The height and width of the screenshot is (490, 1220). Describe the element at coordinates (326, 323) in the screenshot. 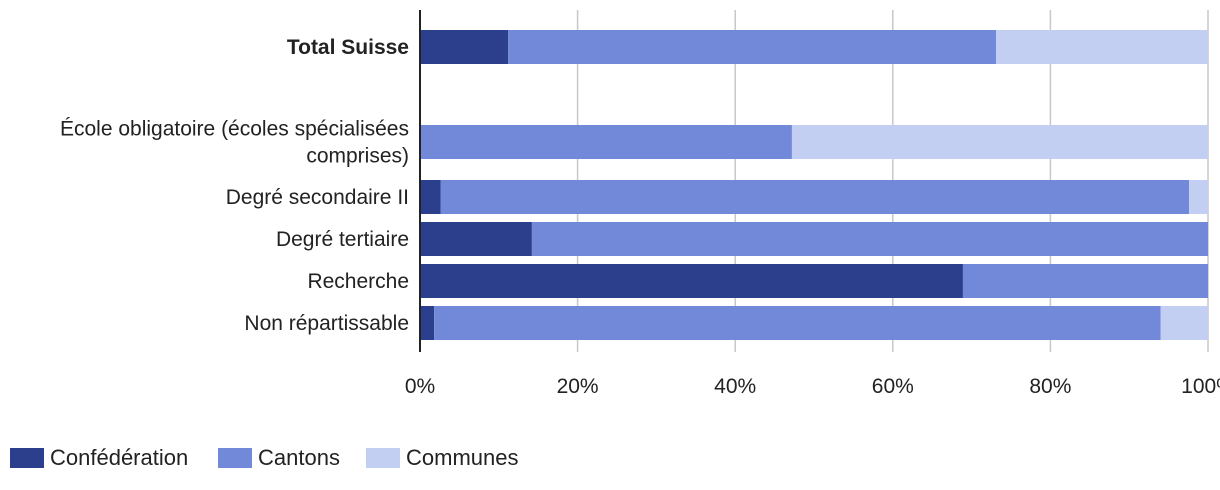

I see `category-label: Non répartissable` at that location.